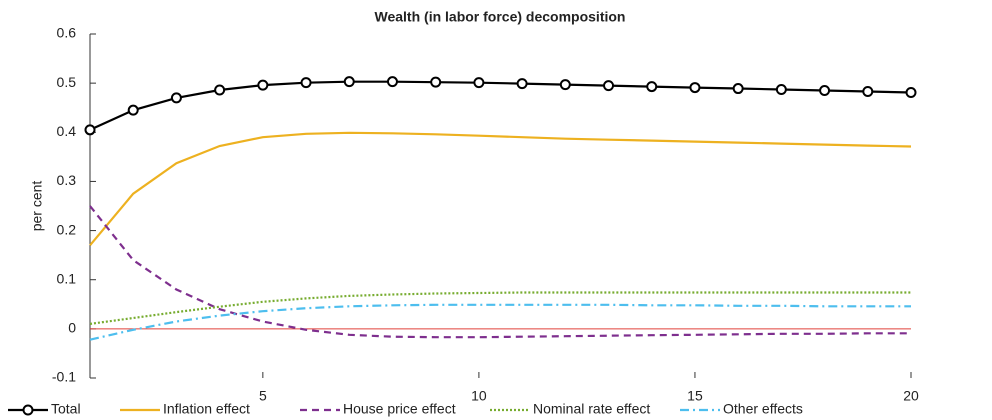 The height and width of the screenshot is (420, 992). What do you see at coordinates (67, 33) in the screenshot?
I see `y-tick-label: 0.6` at bounding box center [67, 33].